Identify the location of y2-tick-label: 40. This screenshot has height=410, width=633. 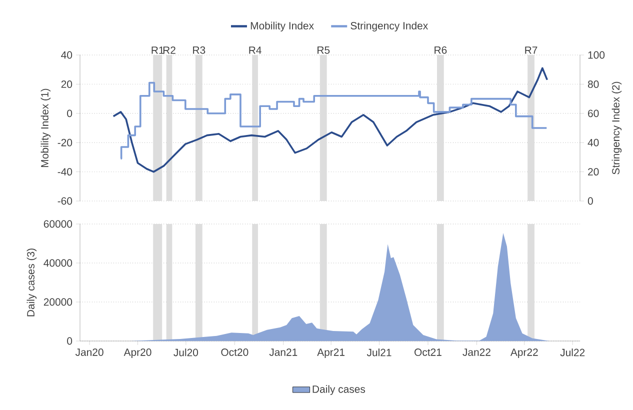
(593, 142).